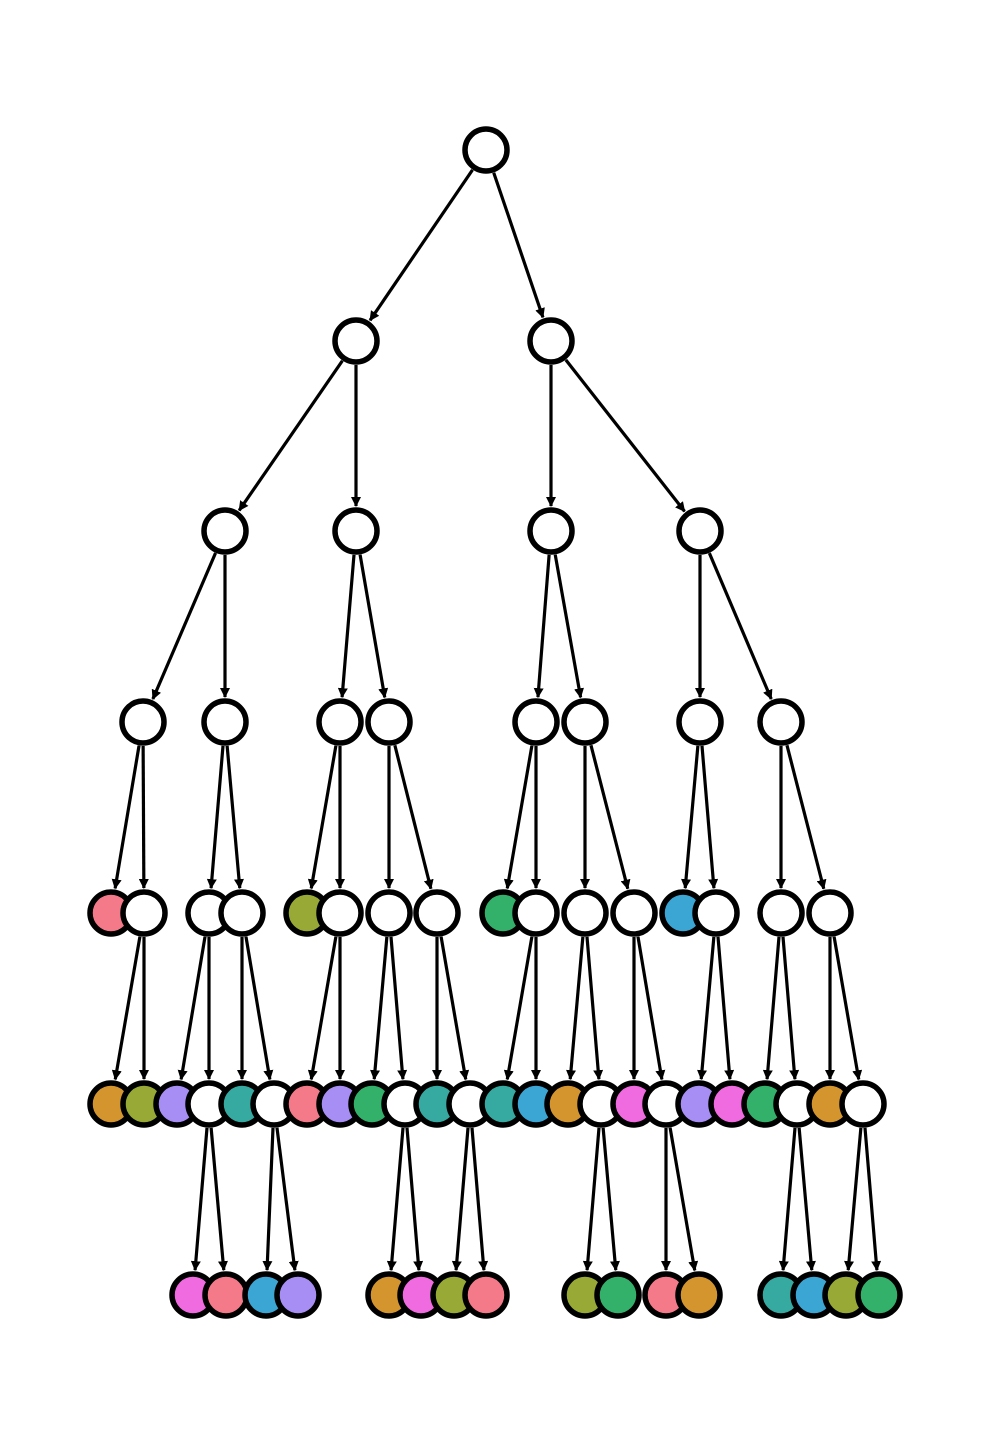 The width and height of the screenshot is (990, 1446). What do you see at coordinates (126, 817) in the screenshot?
I see `edge-arrow-to-LLL-leaf` at bounding box center [126, 817].